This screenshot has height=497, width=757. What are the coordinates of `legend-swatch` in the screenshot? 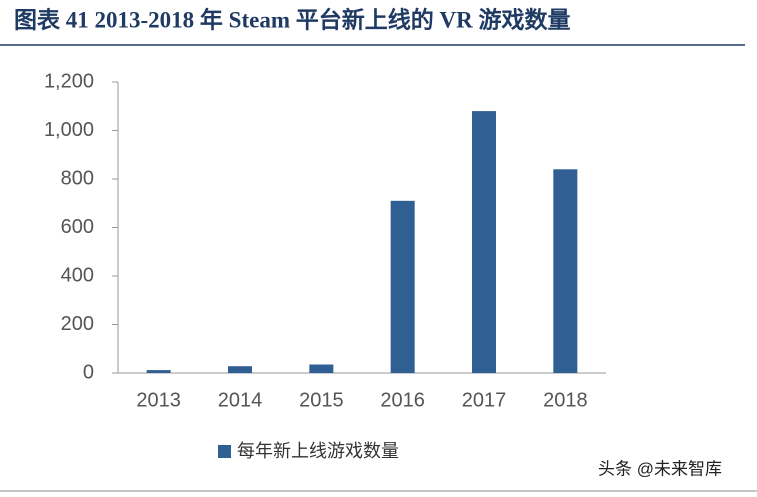 It's located at (224, 451).